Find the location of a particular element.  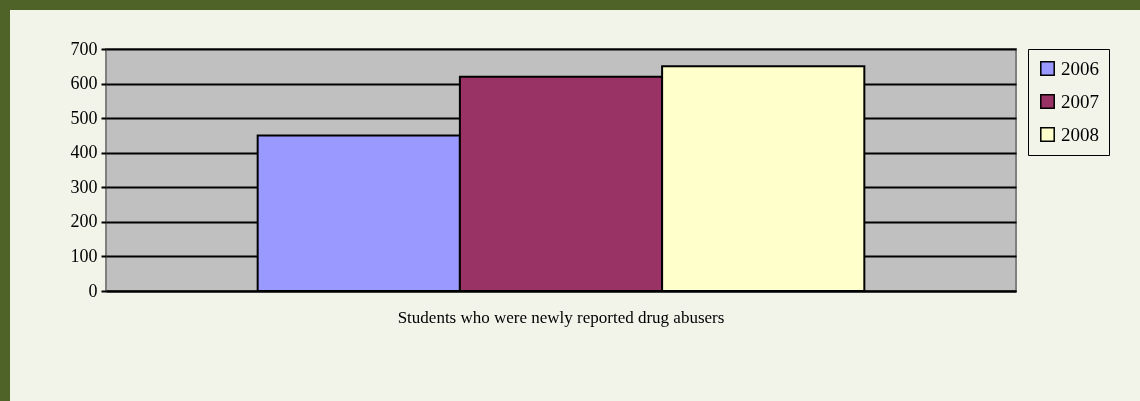

y-tick-label: 600 is located at coordinates (84, 83).